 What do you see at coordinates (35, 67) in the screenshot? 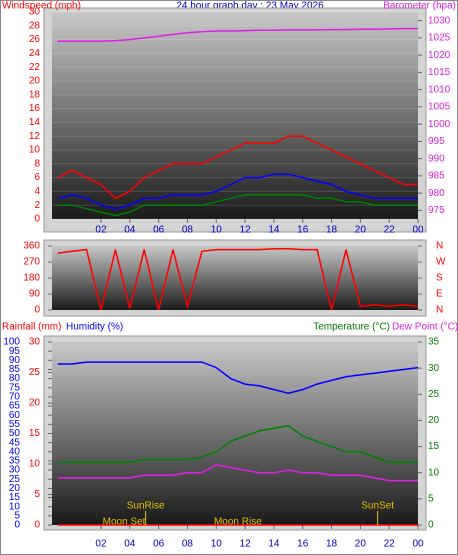
I see `y-tick-label: 22` at bounding box center [35, 67].